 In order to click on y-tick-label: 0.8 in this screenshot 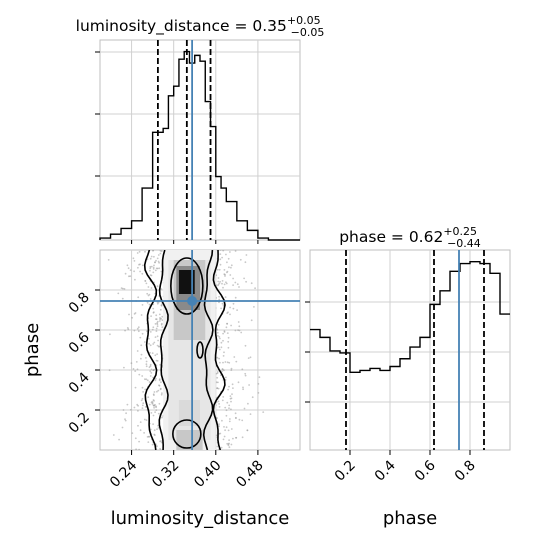, I will do `click(79, 303)`.